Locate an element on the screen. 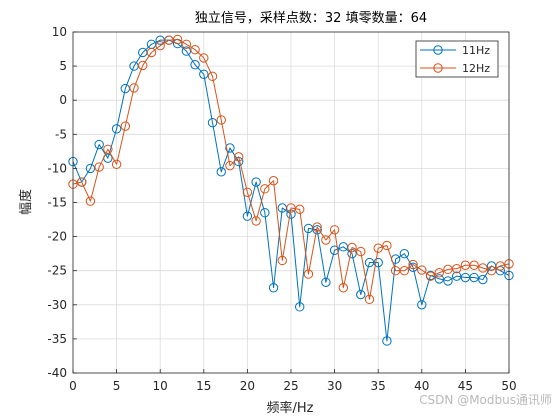 The image size is (560, 420). y-tick-label: 5 is located at coordinates (63, 66).